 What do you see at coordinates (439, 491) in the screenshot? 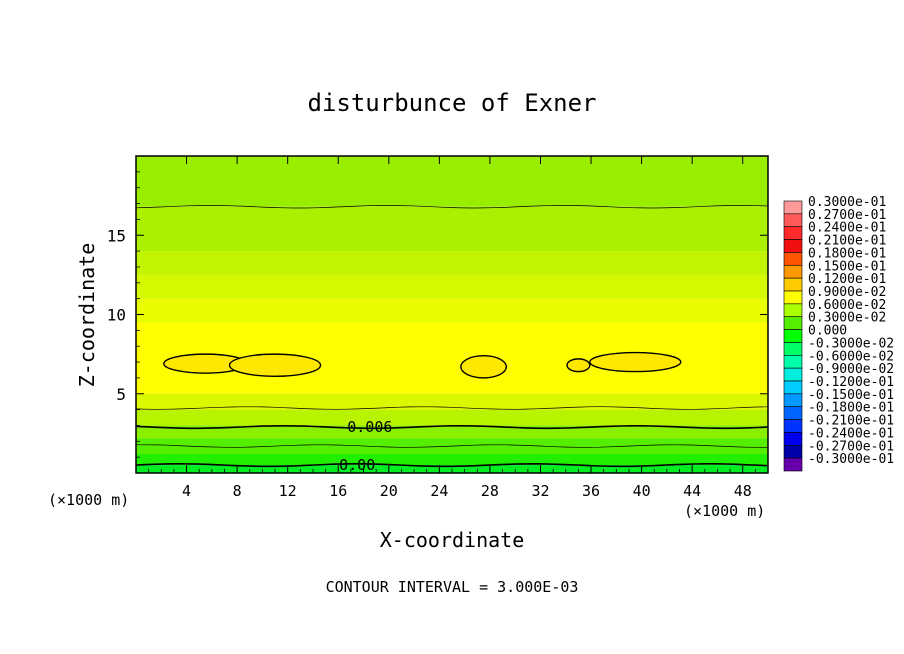
I see `x-tick-label: 24` at bounding box center [439, 491].